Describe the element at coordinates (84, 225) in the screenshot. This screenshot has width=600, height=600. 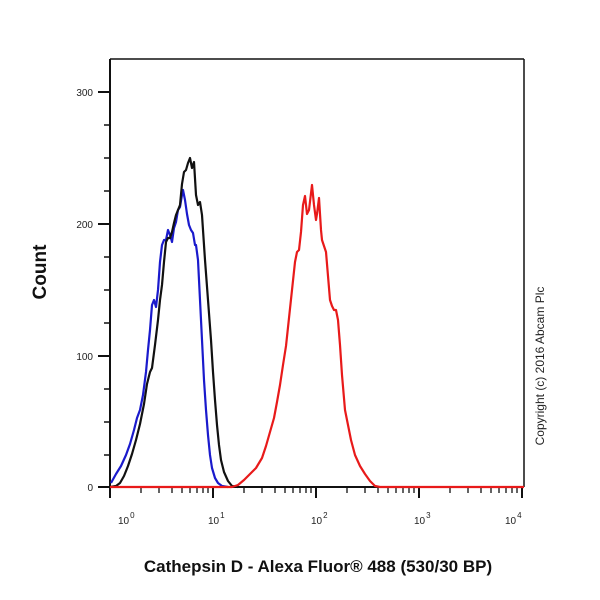
I see `y-tick-label: 200` at that location.